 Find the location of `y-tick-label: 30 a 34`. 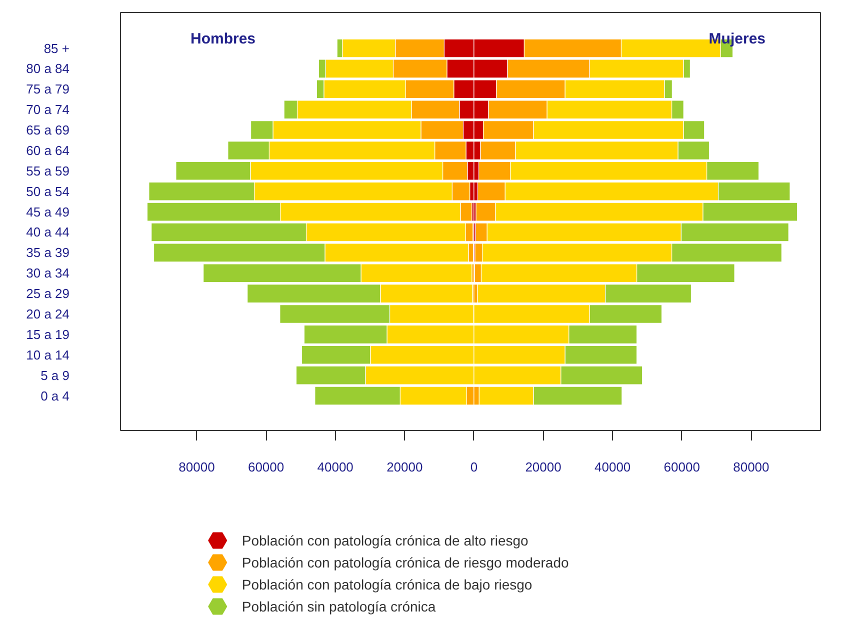

y-tick-label: 30 a 34 is located at coordinates (48, 273).